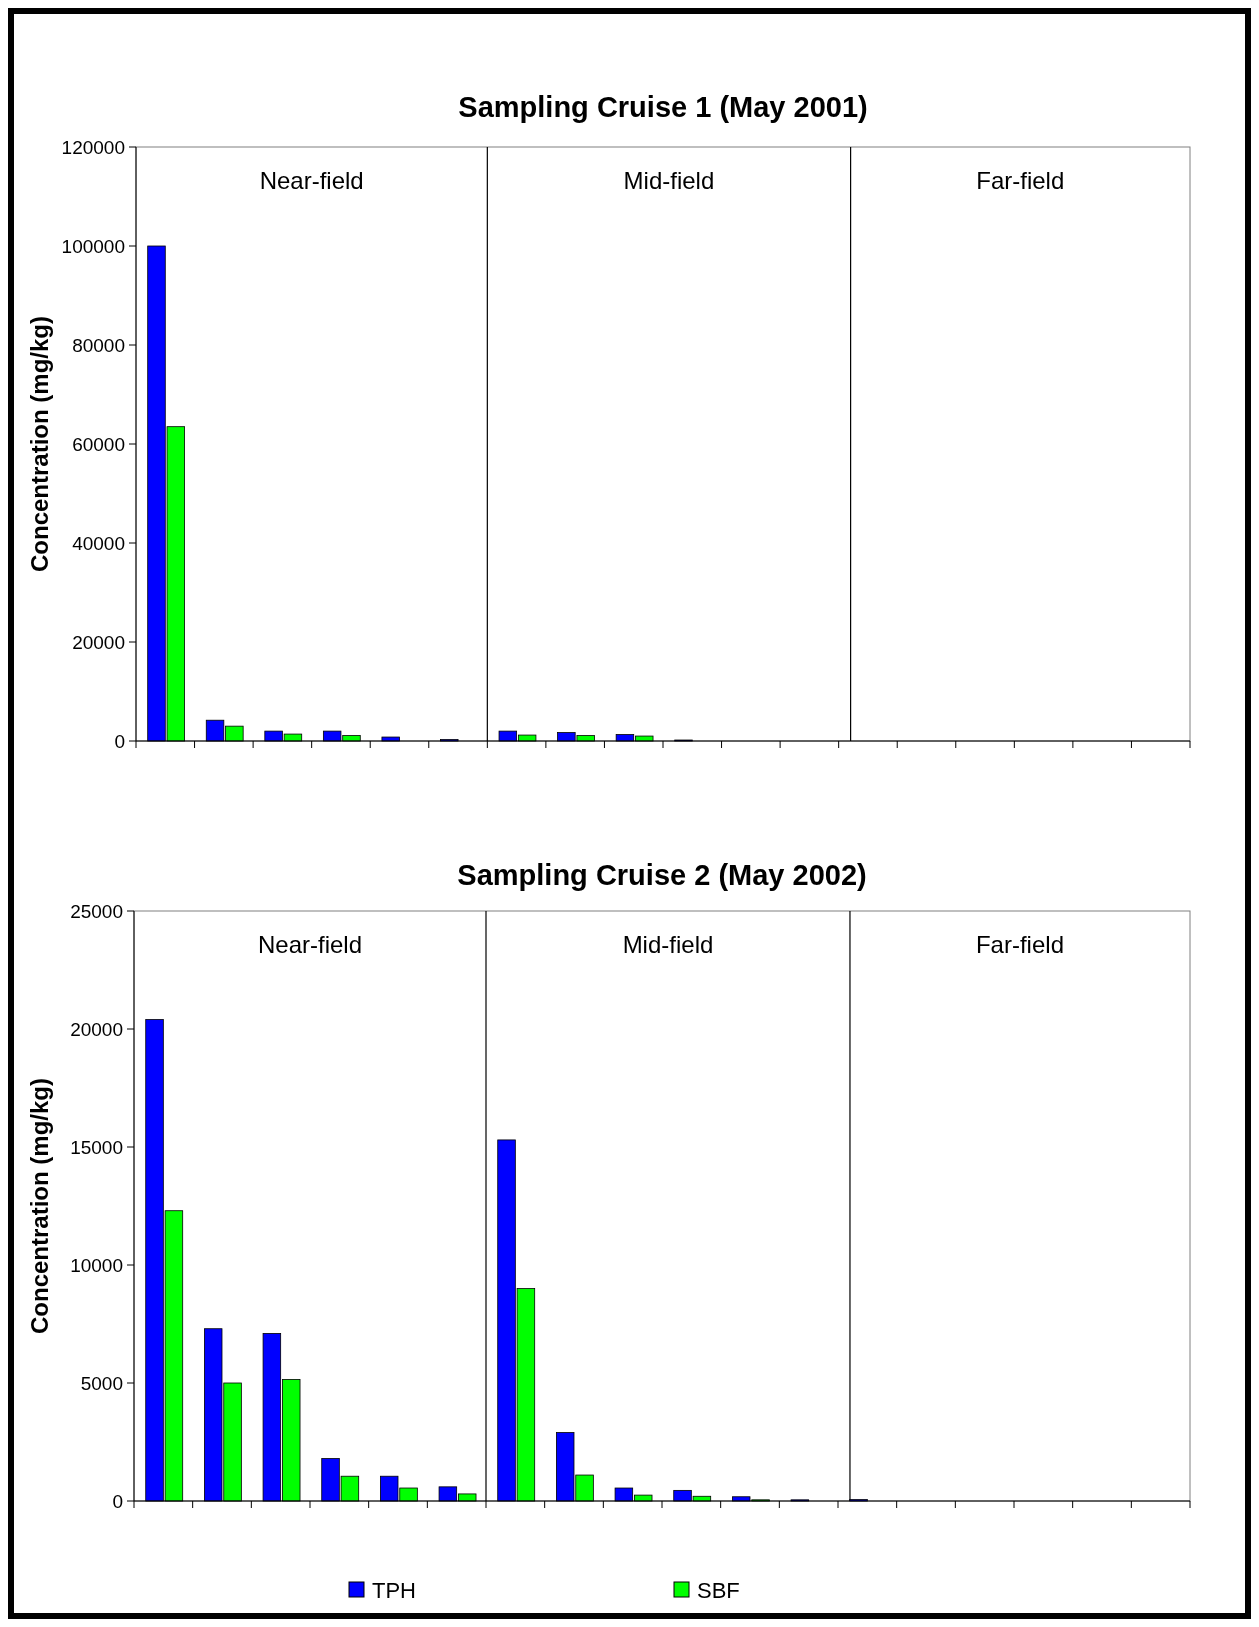 This screenshot has height=1627, width=1259. I want to click on chart-title: Sampling Cruise 2 (May 2002), so click(662, 875).